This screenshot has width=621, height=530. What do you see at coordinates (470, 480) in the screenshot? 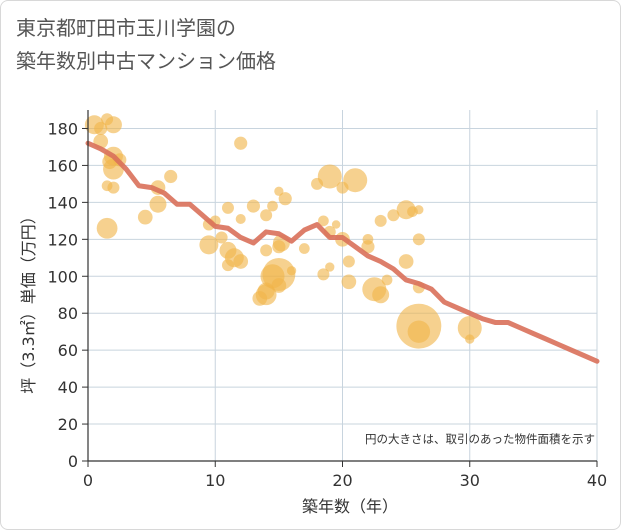
I see `x-tick-label: 30` at bounding box center [470, 480].